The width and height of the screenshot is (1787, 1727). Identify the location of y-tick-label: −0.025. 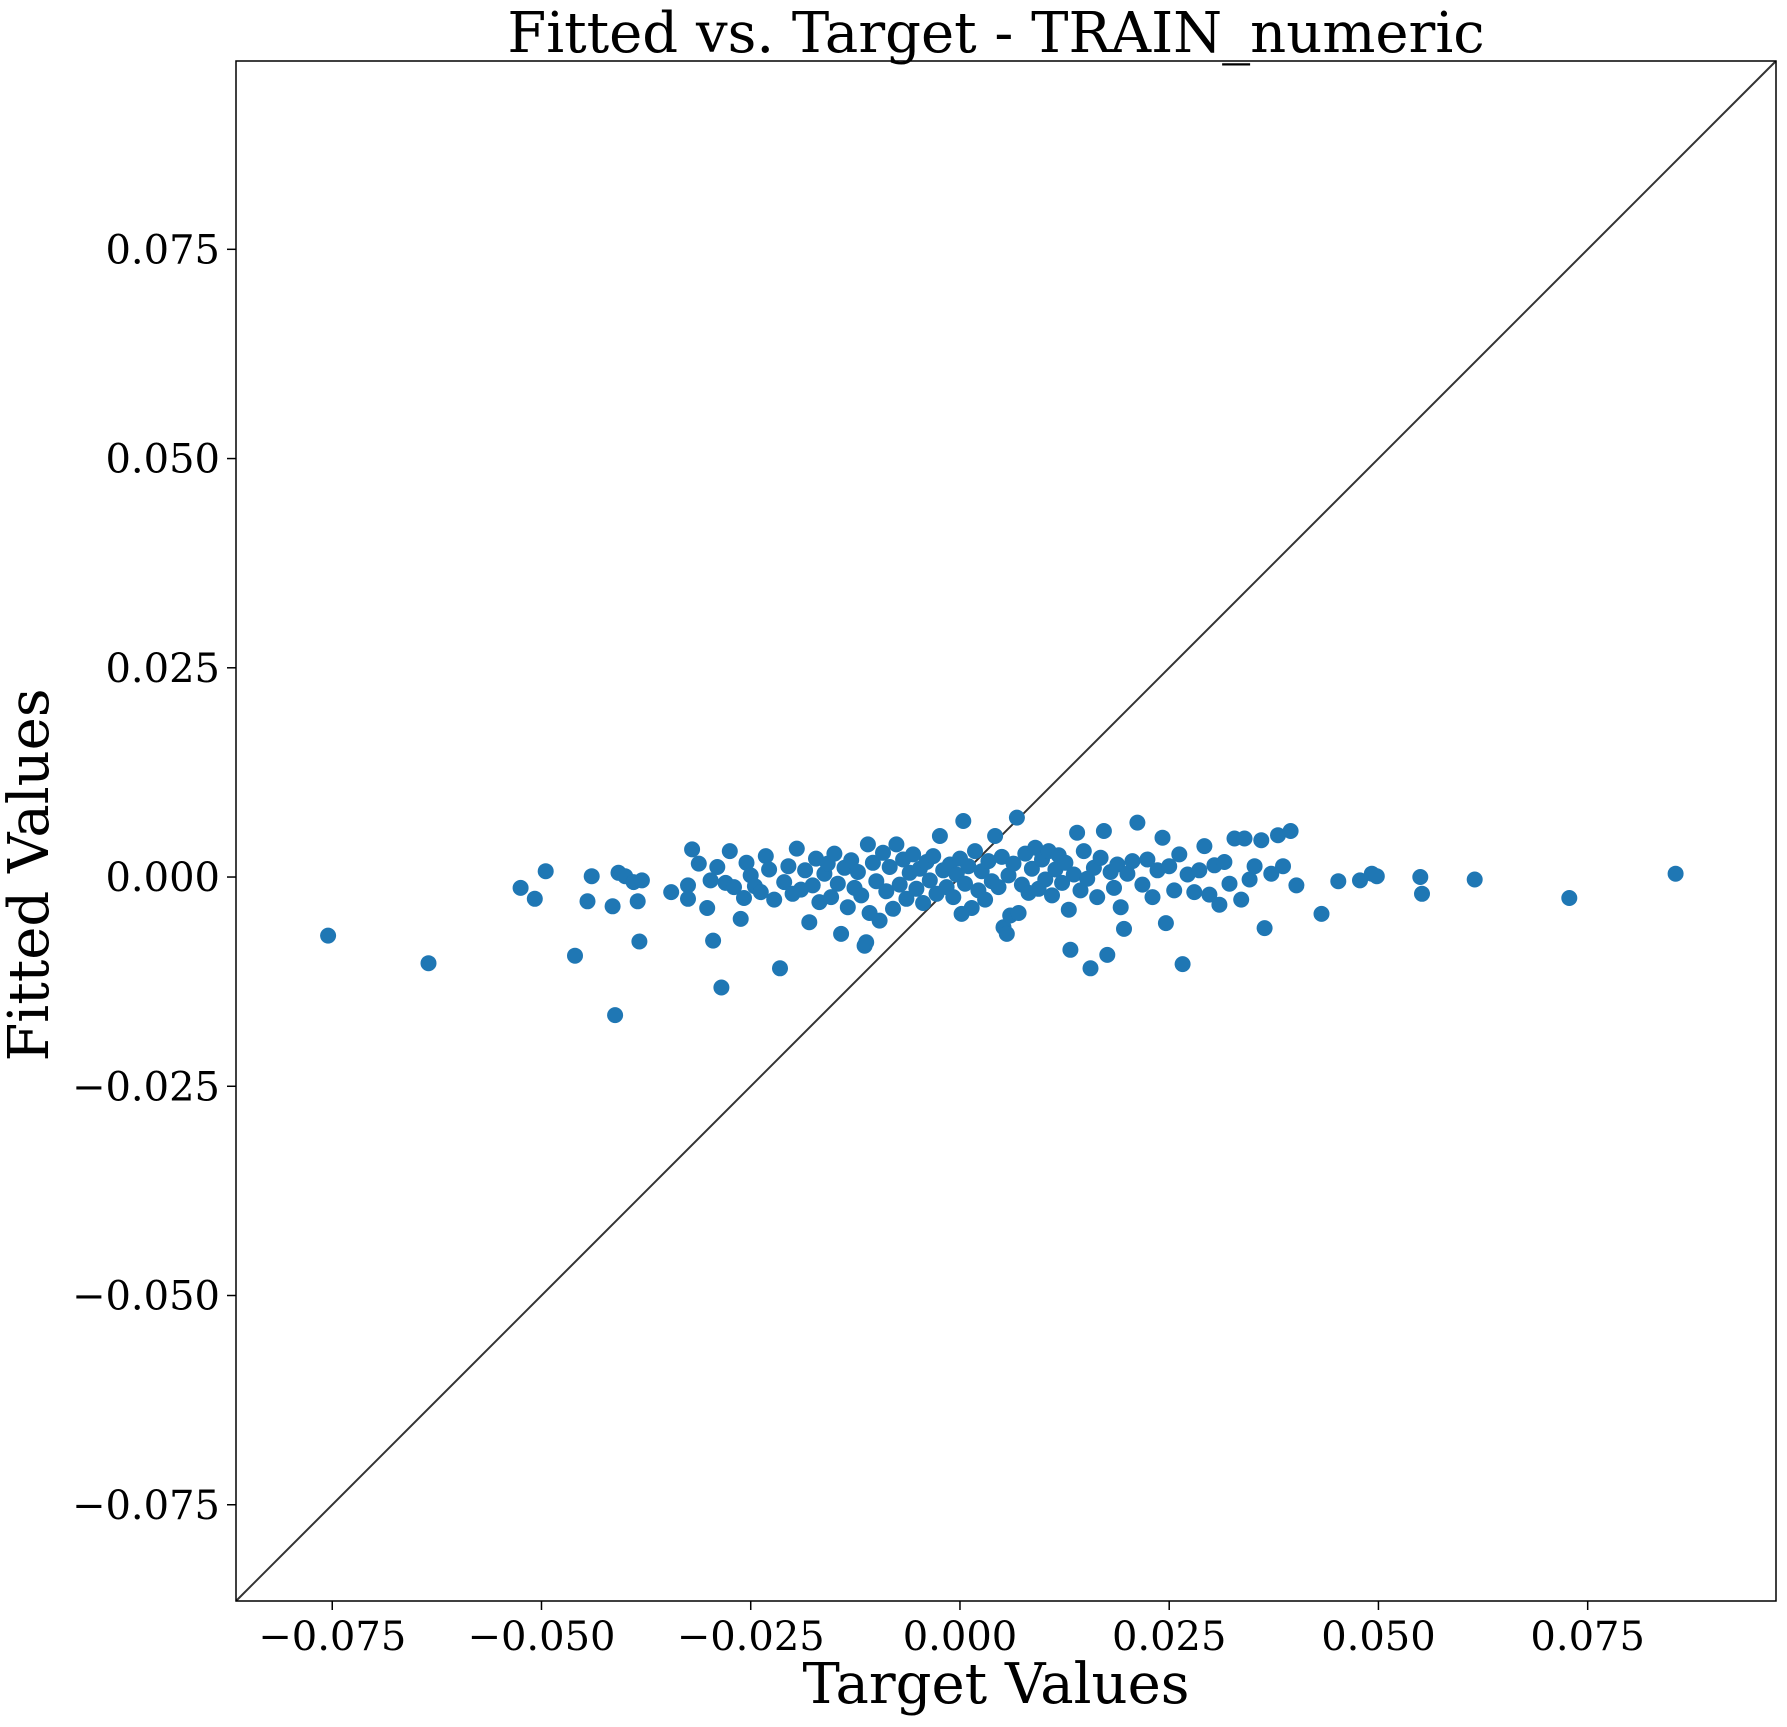
(146, 1087).